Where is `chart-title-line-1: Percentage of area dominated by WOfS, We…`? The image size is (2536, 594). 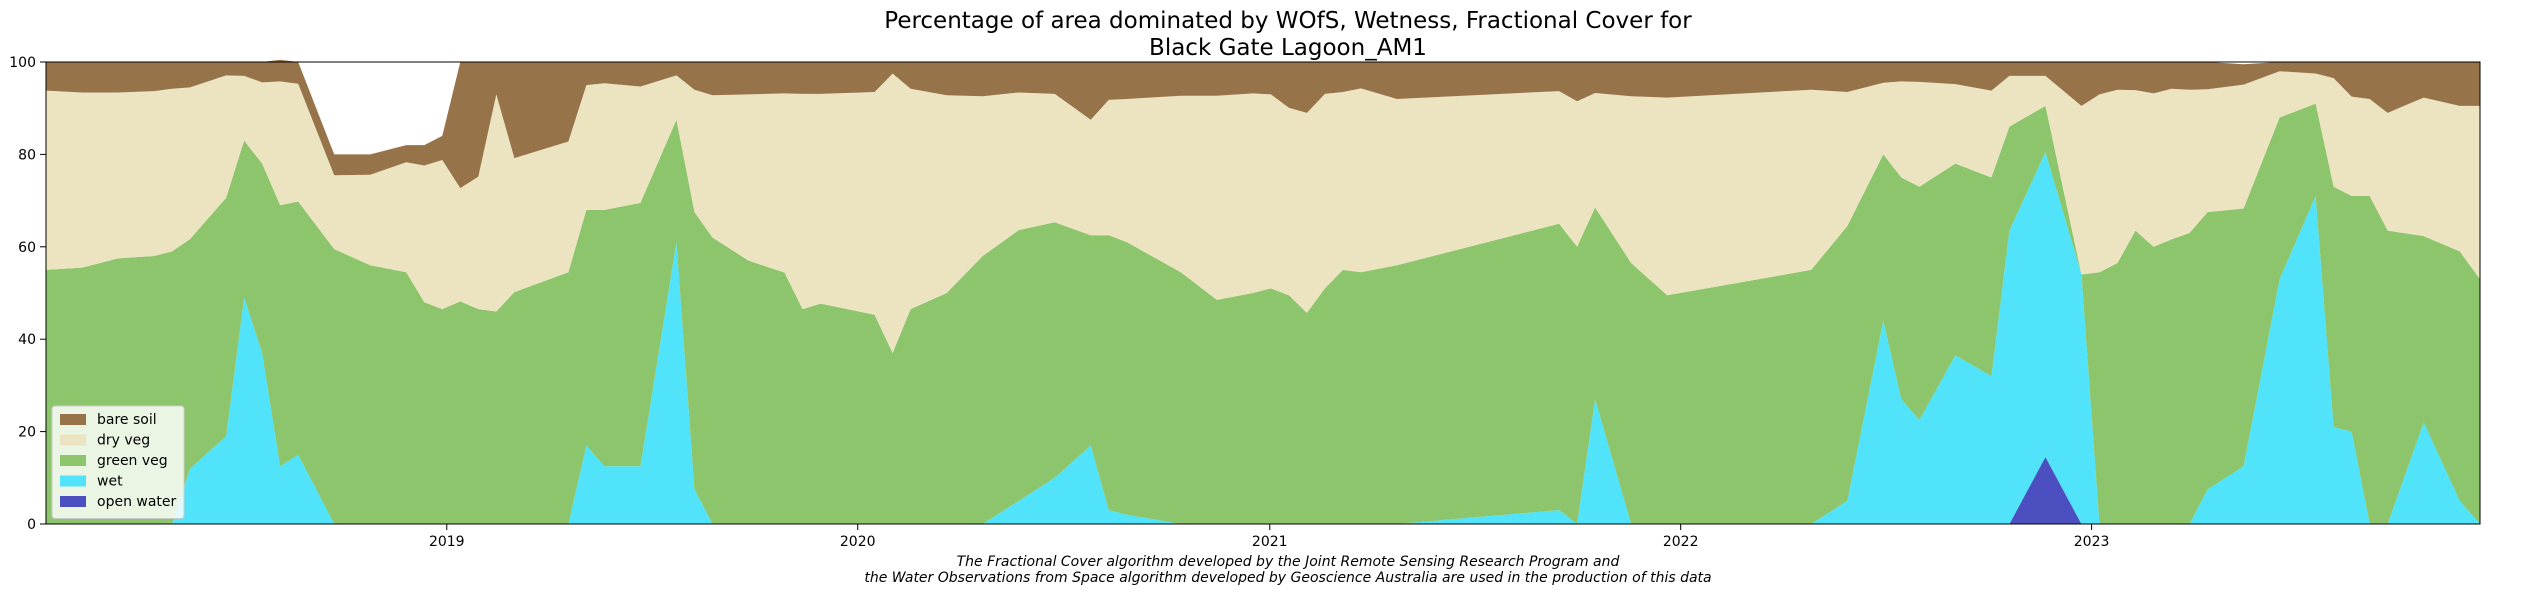
chart-title-line-1: Percentage of area dominated by WOfS, We… is located at coordinates (1288, 21).